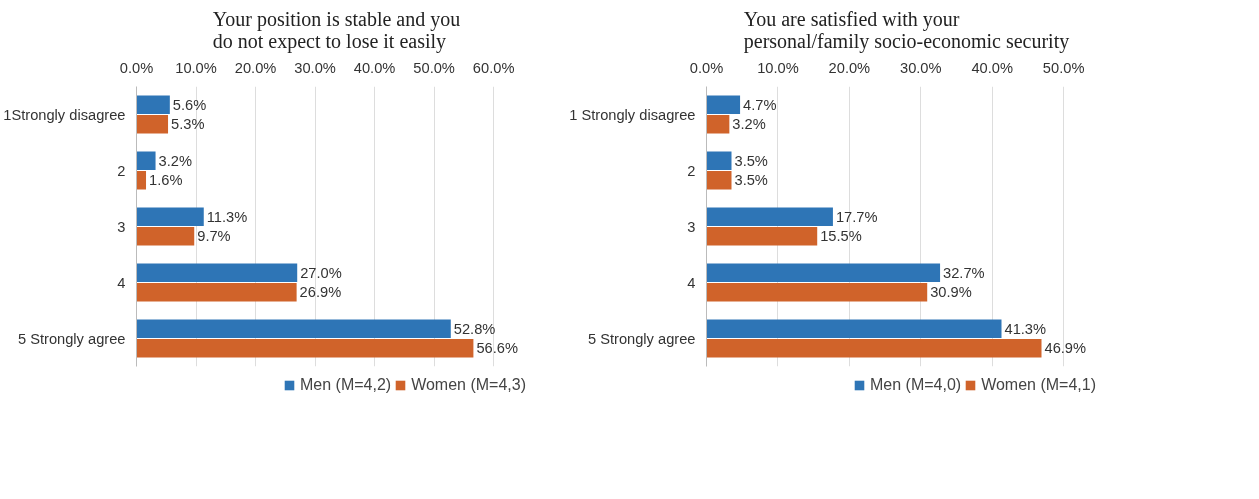 Image resolution: width=1259 pixels, height=499 pixels. I want to click on legend-label: Women (M=4,3), so click(468, 385).